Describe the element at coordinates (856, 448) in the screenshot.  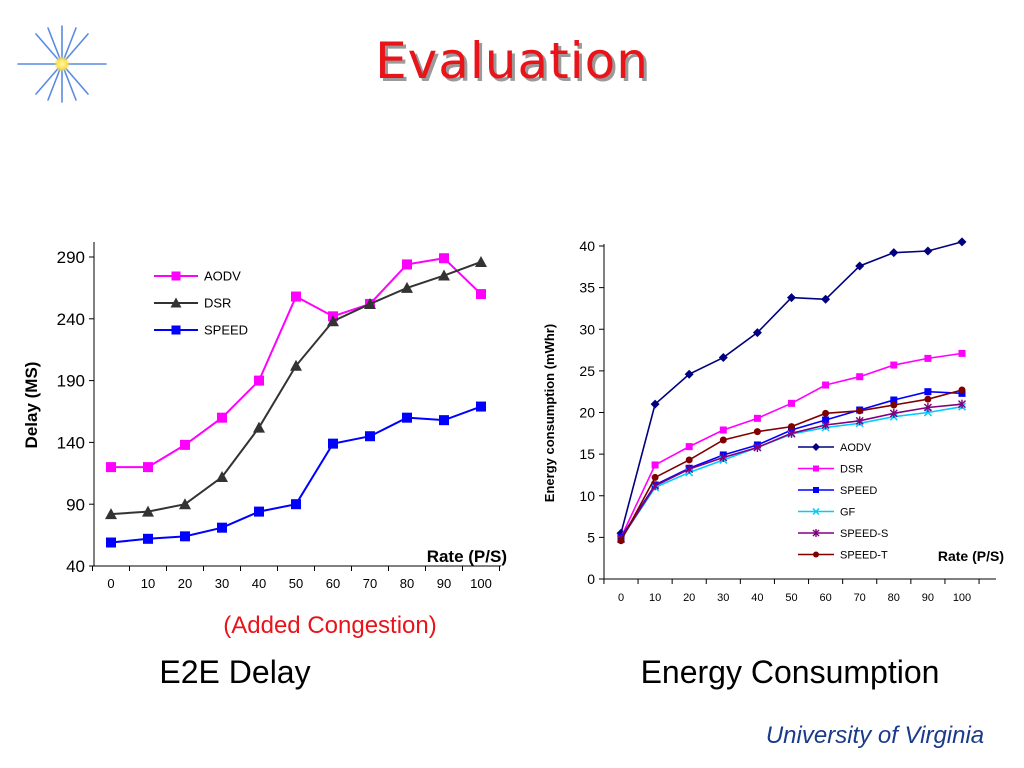
I see `c1-legend-aodv-label: AODV` at that location.